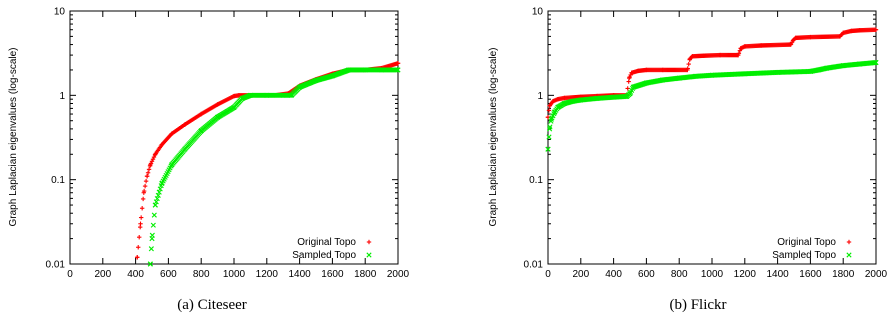  What do you see at coordinates (712, 105) in the screenshot?
I see `series-sampled-topo` at bounding box center [712, 105].